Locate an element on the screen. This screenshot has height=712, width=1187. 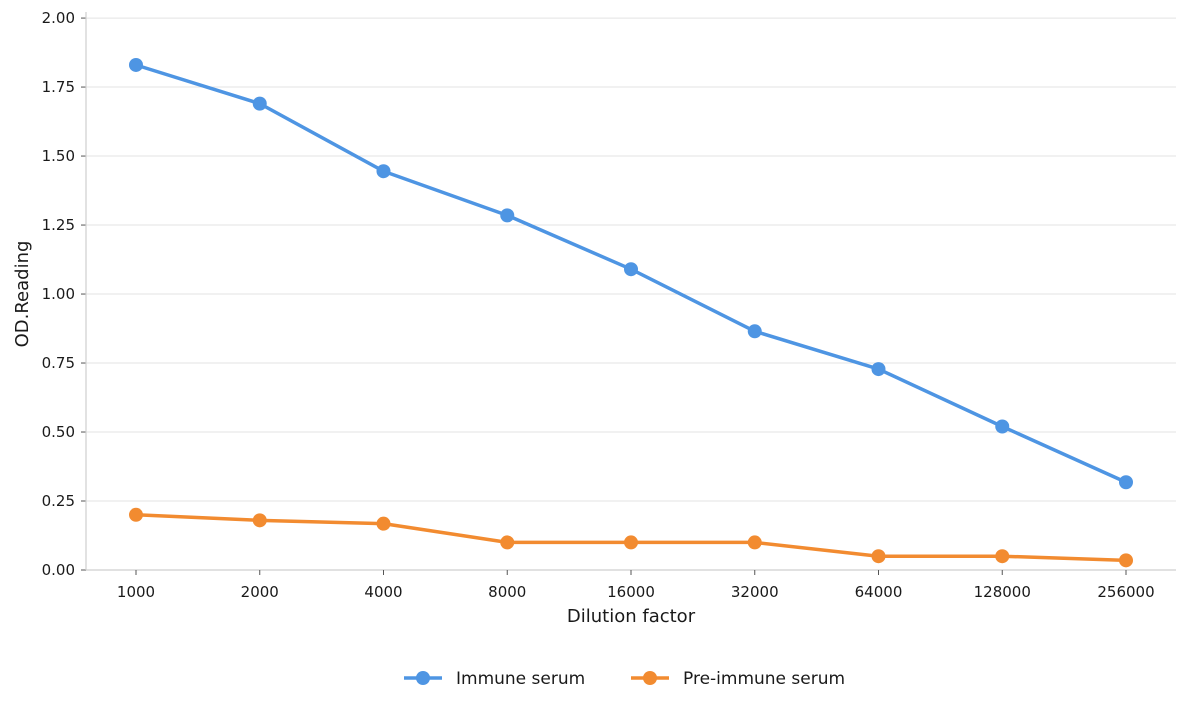
x-tick-label: 128000 is located at coordinates (1002, 592).